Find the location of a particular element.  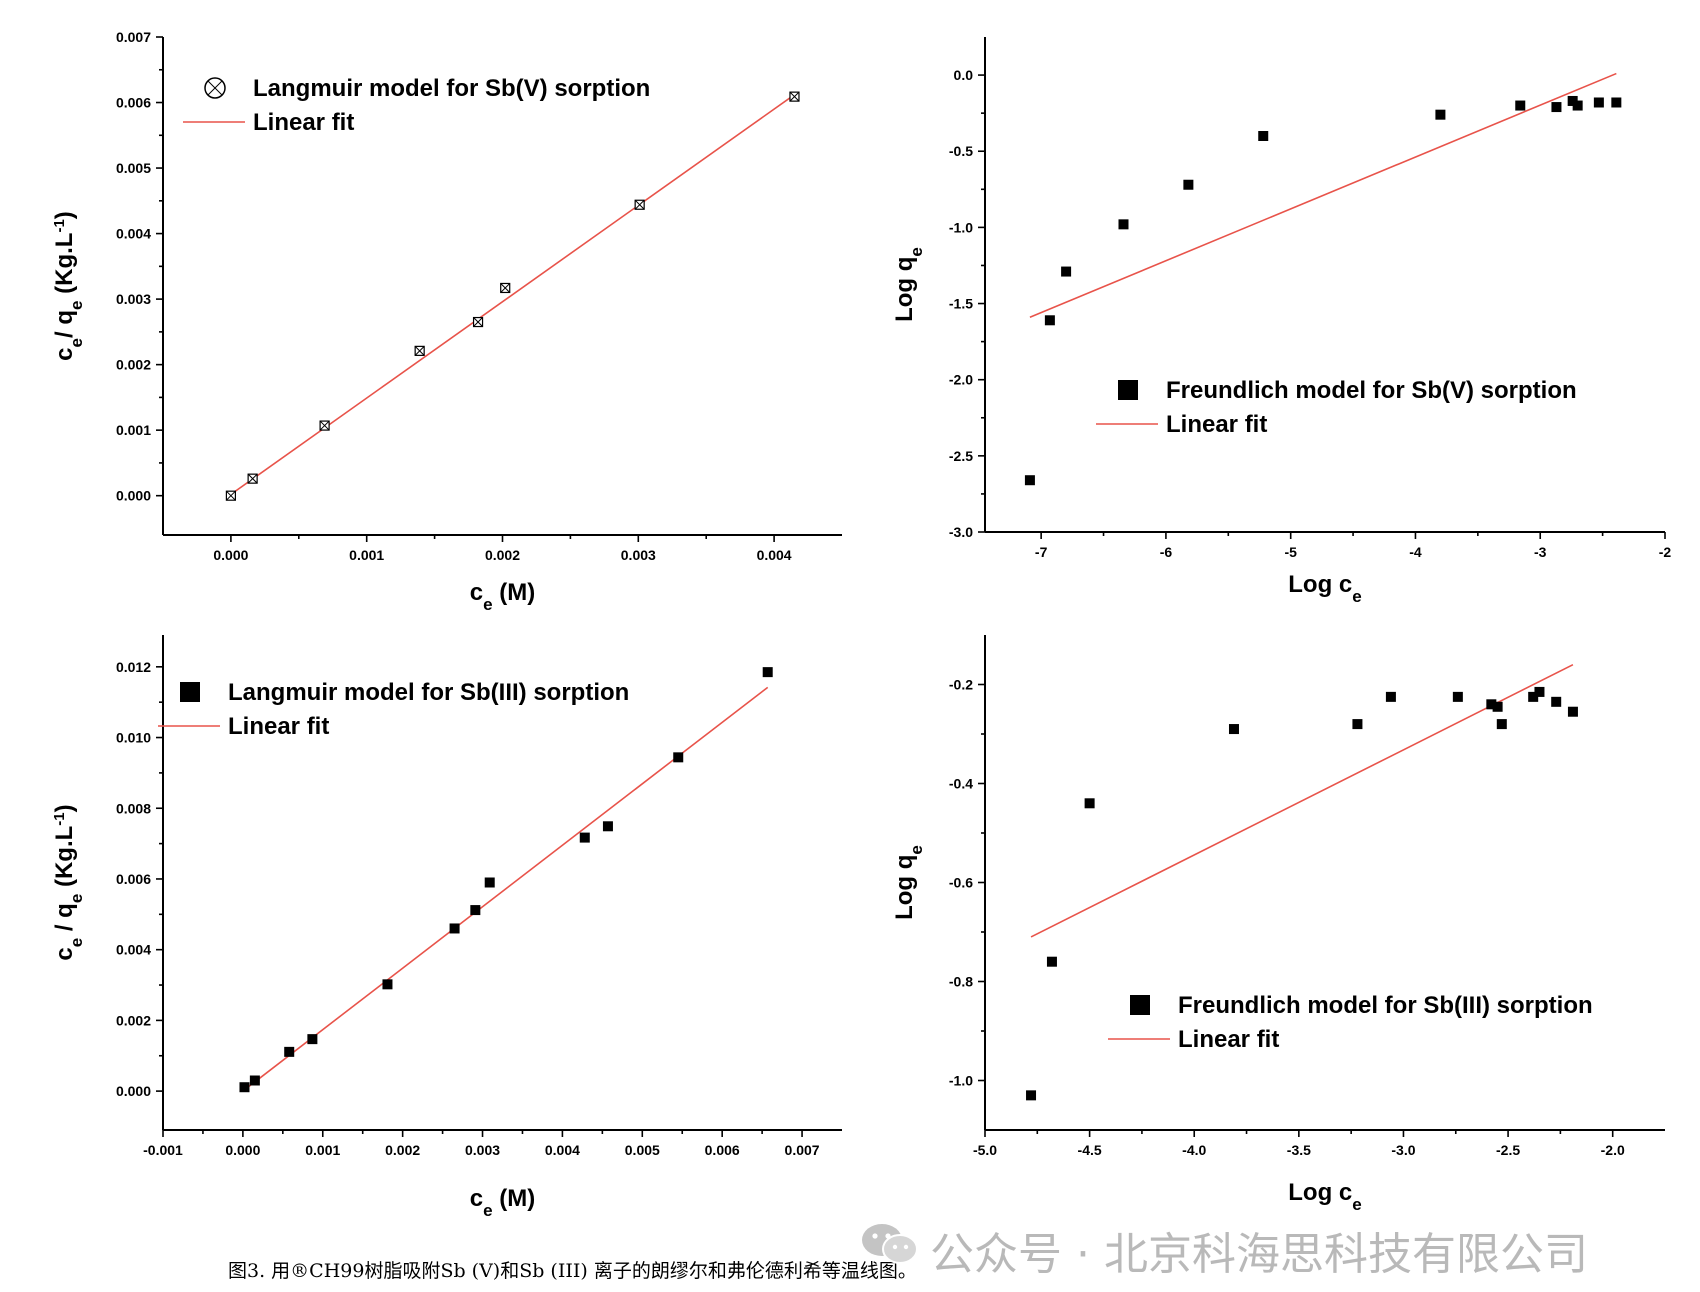

y-tick-label: -0.8 is located at coordinates (961, 982).